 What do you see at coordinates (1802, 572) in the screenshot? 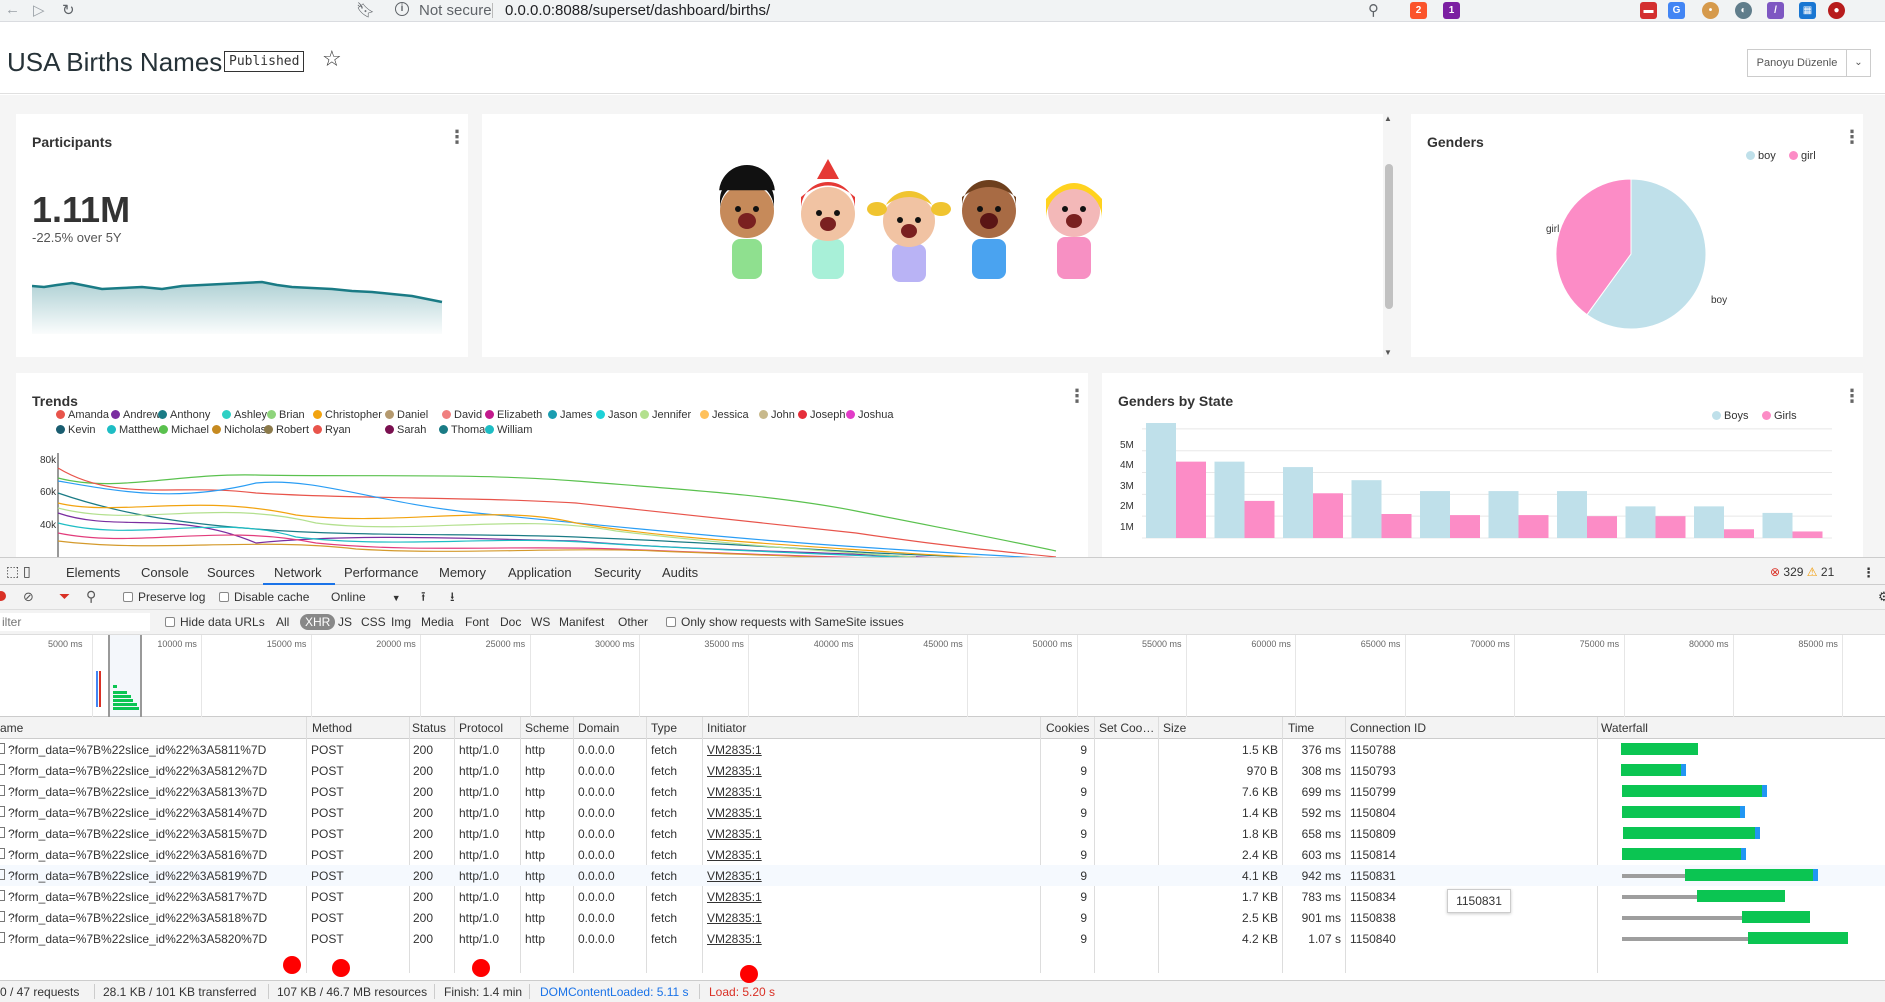
I see `error-count: ⊗ 329 ⚠ 21` at bounding box center [1802, 572].